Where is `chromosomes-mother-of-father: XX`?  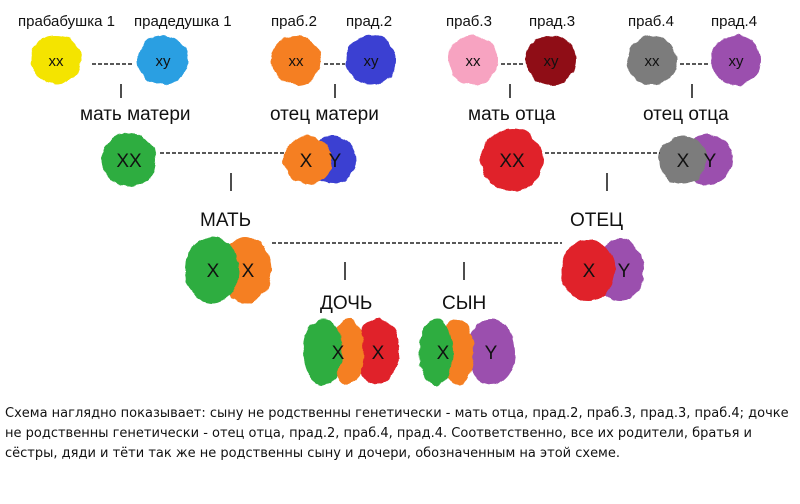 chromosomes-mother-of-father: XX is located at coordinates (512, 161).